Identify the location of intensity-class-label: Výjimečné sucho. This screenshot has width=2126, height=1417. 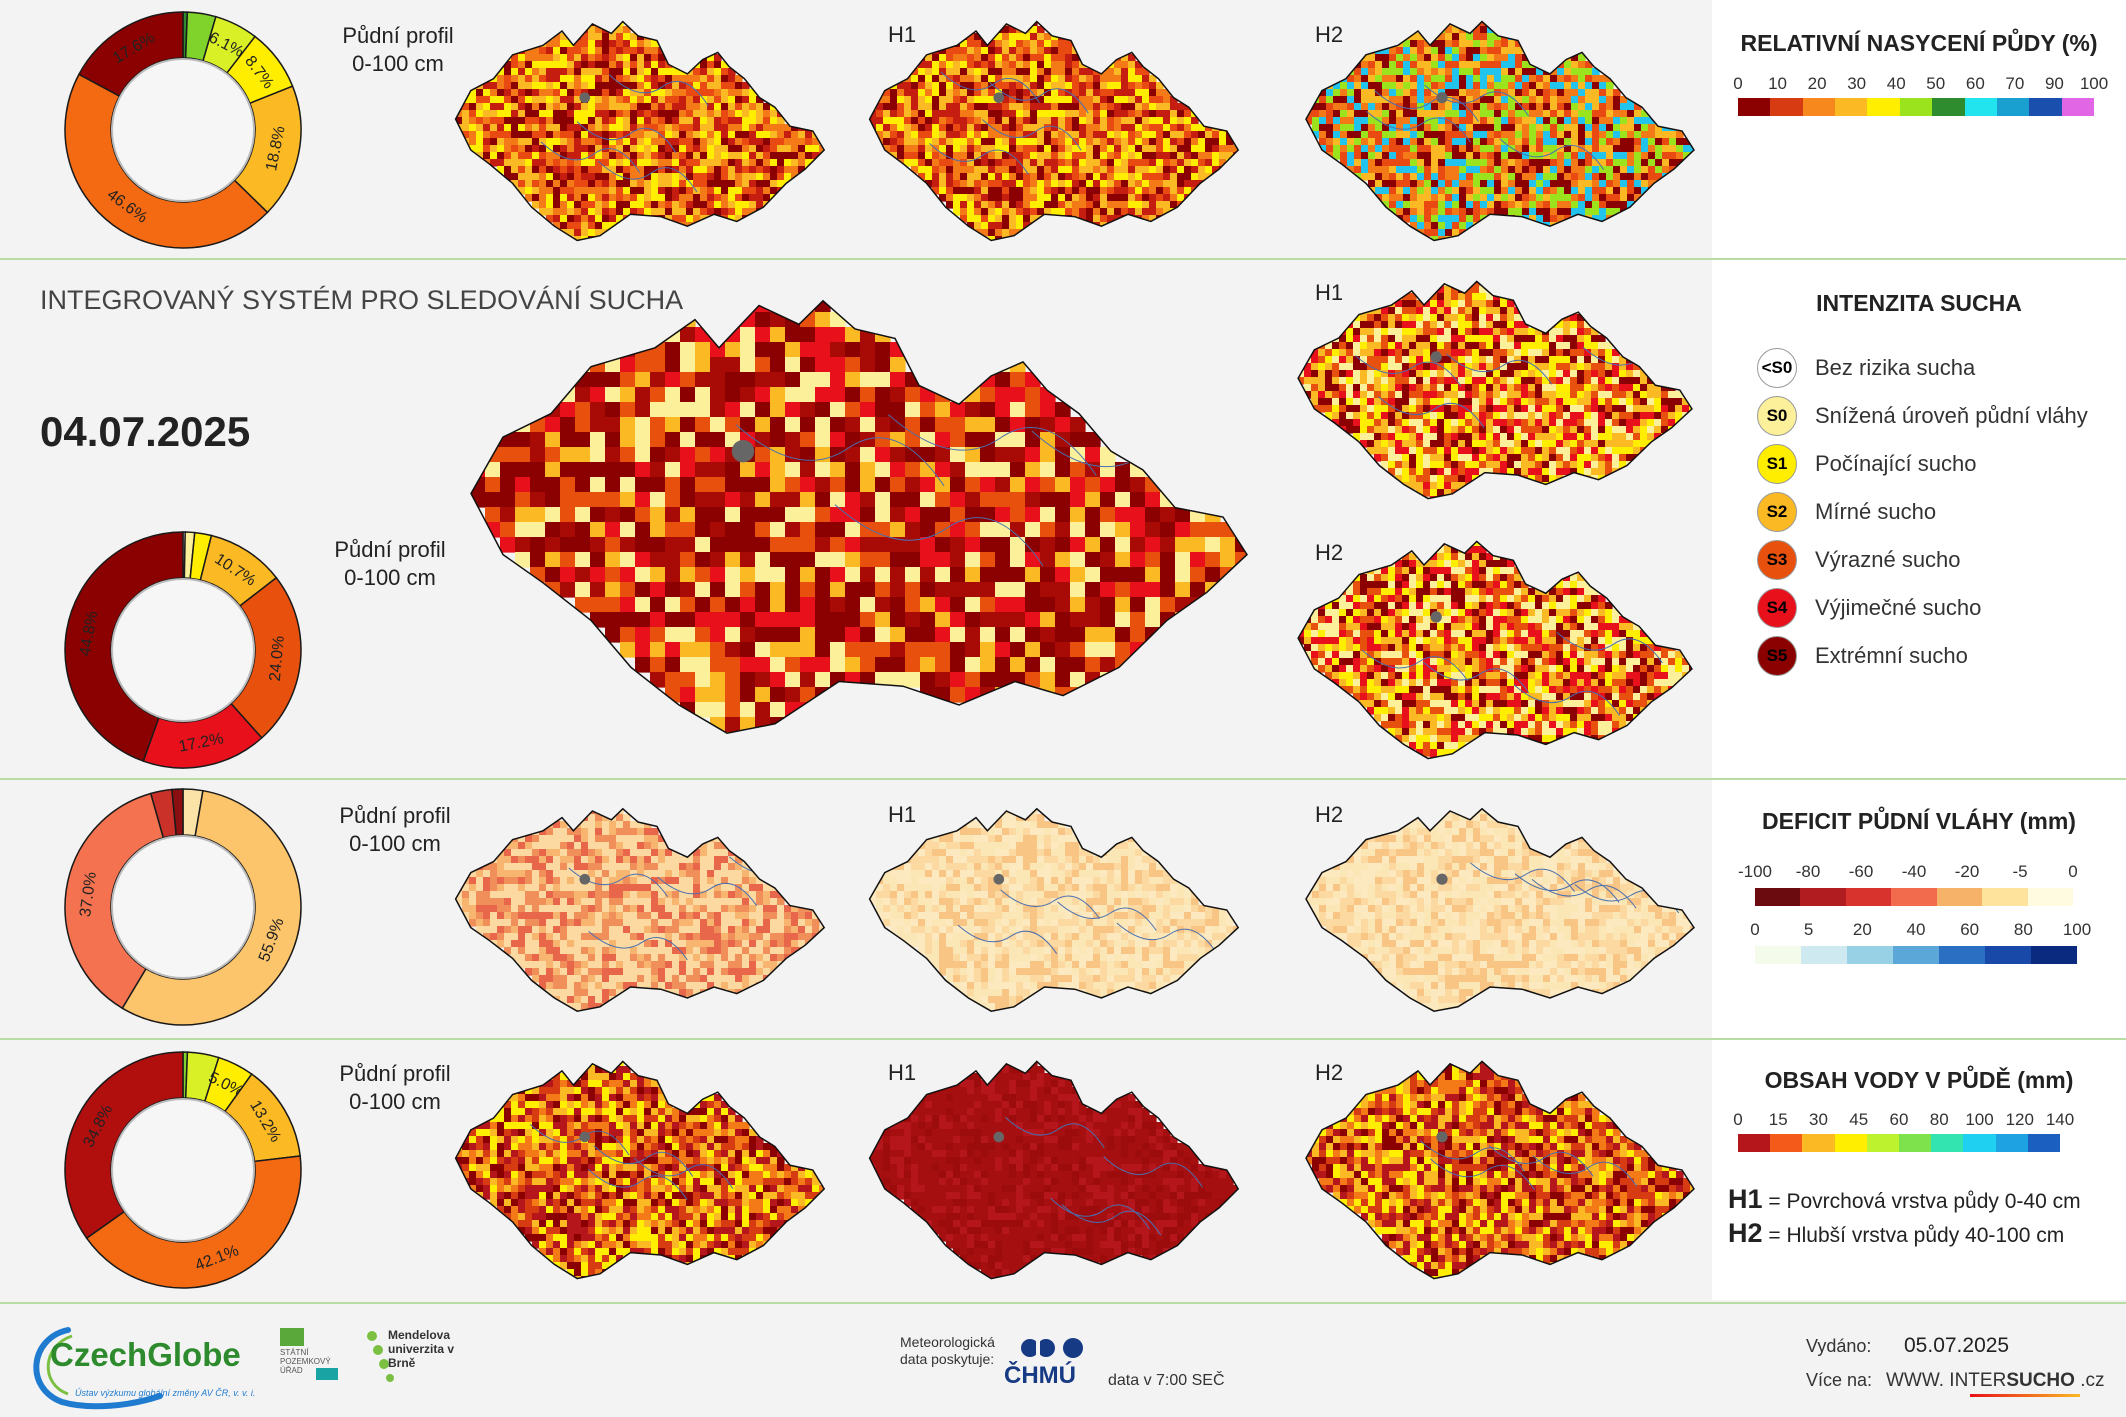
(1898, 607).